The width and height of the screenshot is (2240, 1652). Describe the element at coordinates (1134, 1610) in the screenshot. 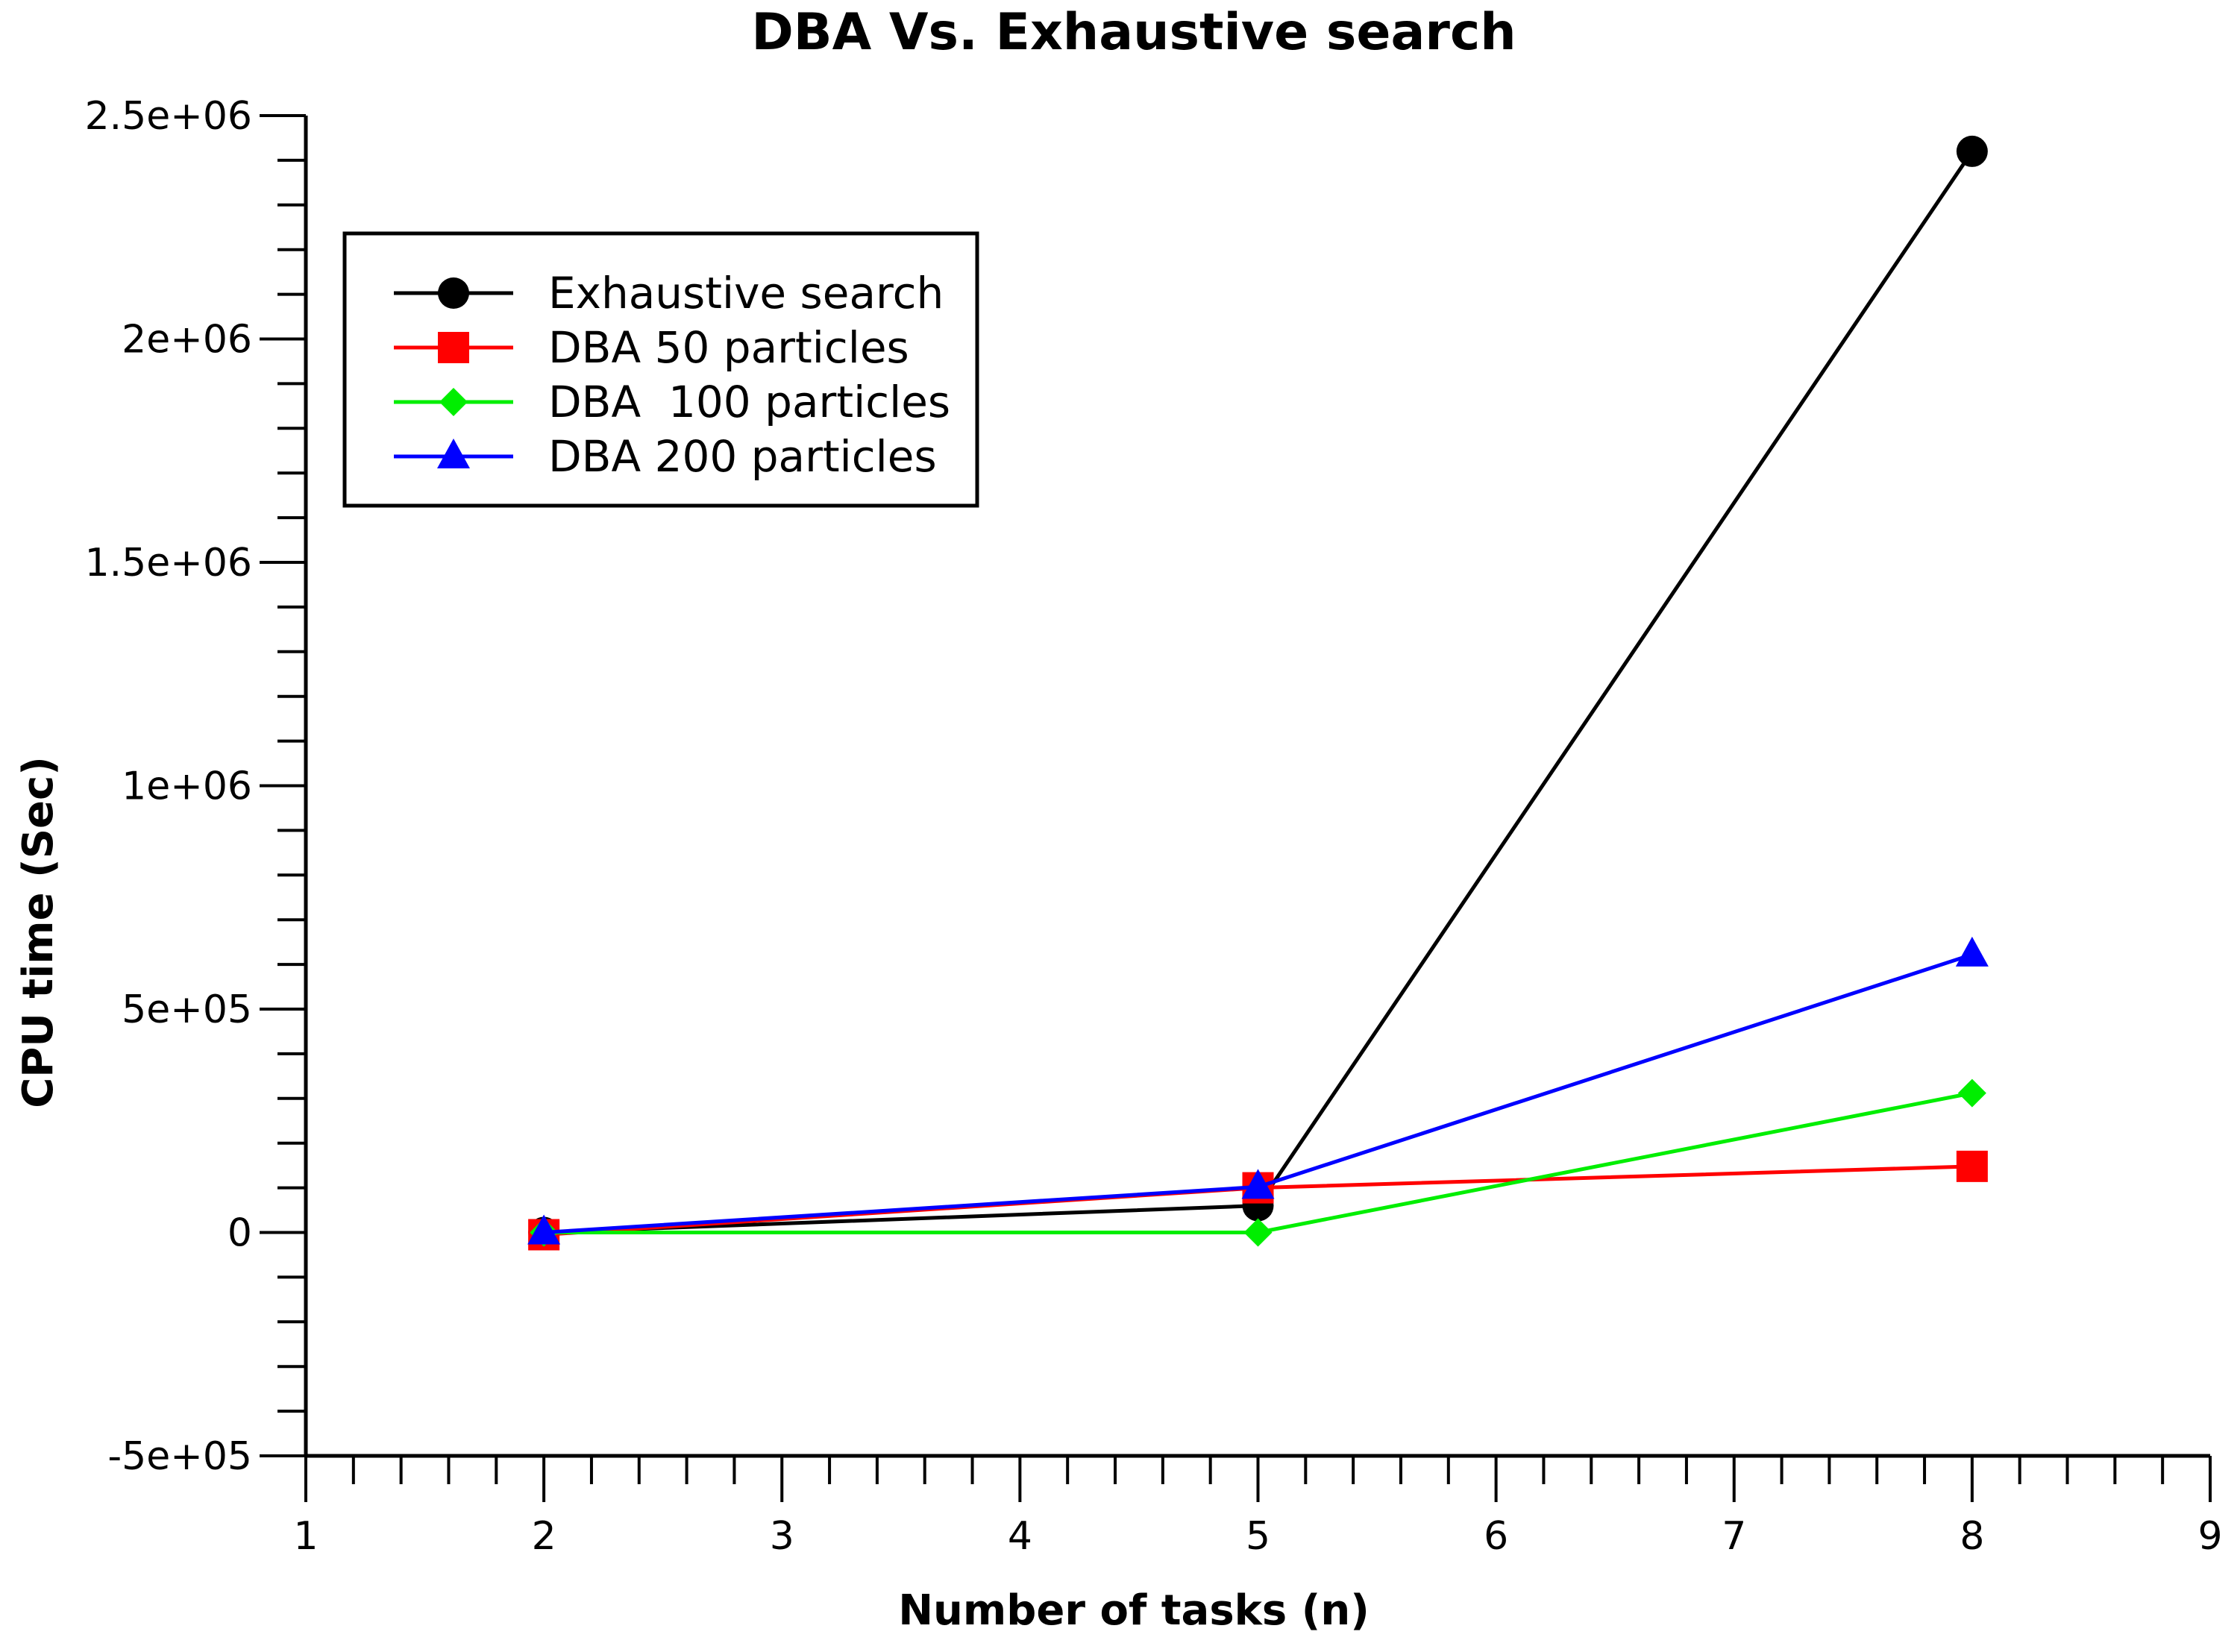

I see `x-axis-label: Number of tasks (n)` at that location.